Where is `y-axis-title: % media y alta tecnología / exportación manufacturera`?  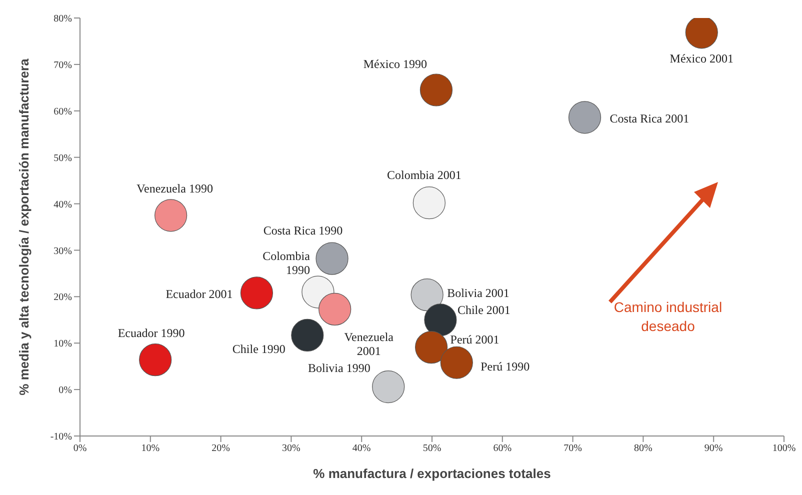
y-axis-title: % media y alta tecnología / exportación manufacturera is located at coordinates (24, 227).